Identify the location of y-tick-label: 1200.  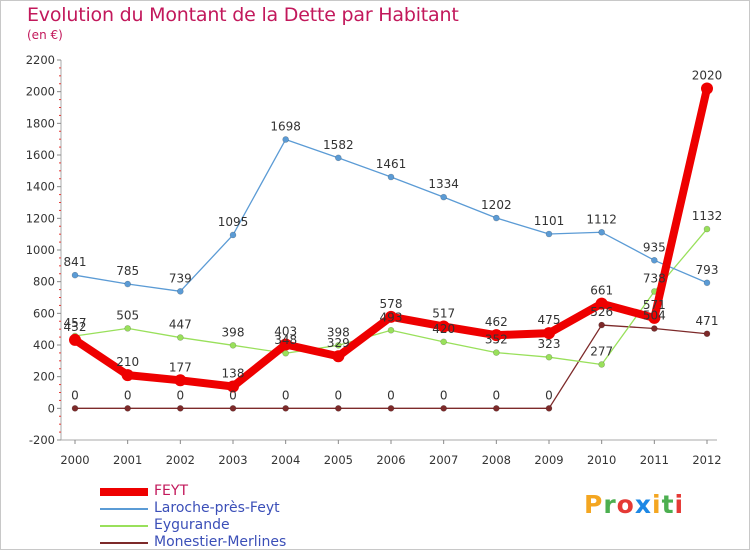
(40, 218).